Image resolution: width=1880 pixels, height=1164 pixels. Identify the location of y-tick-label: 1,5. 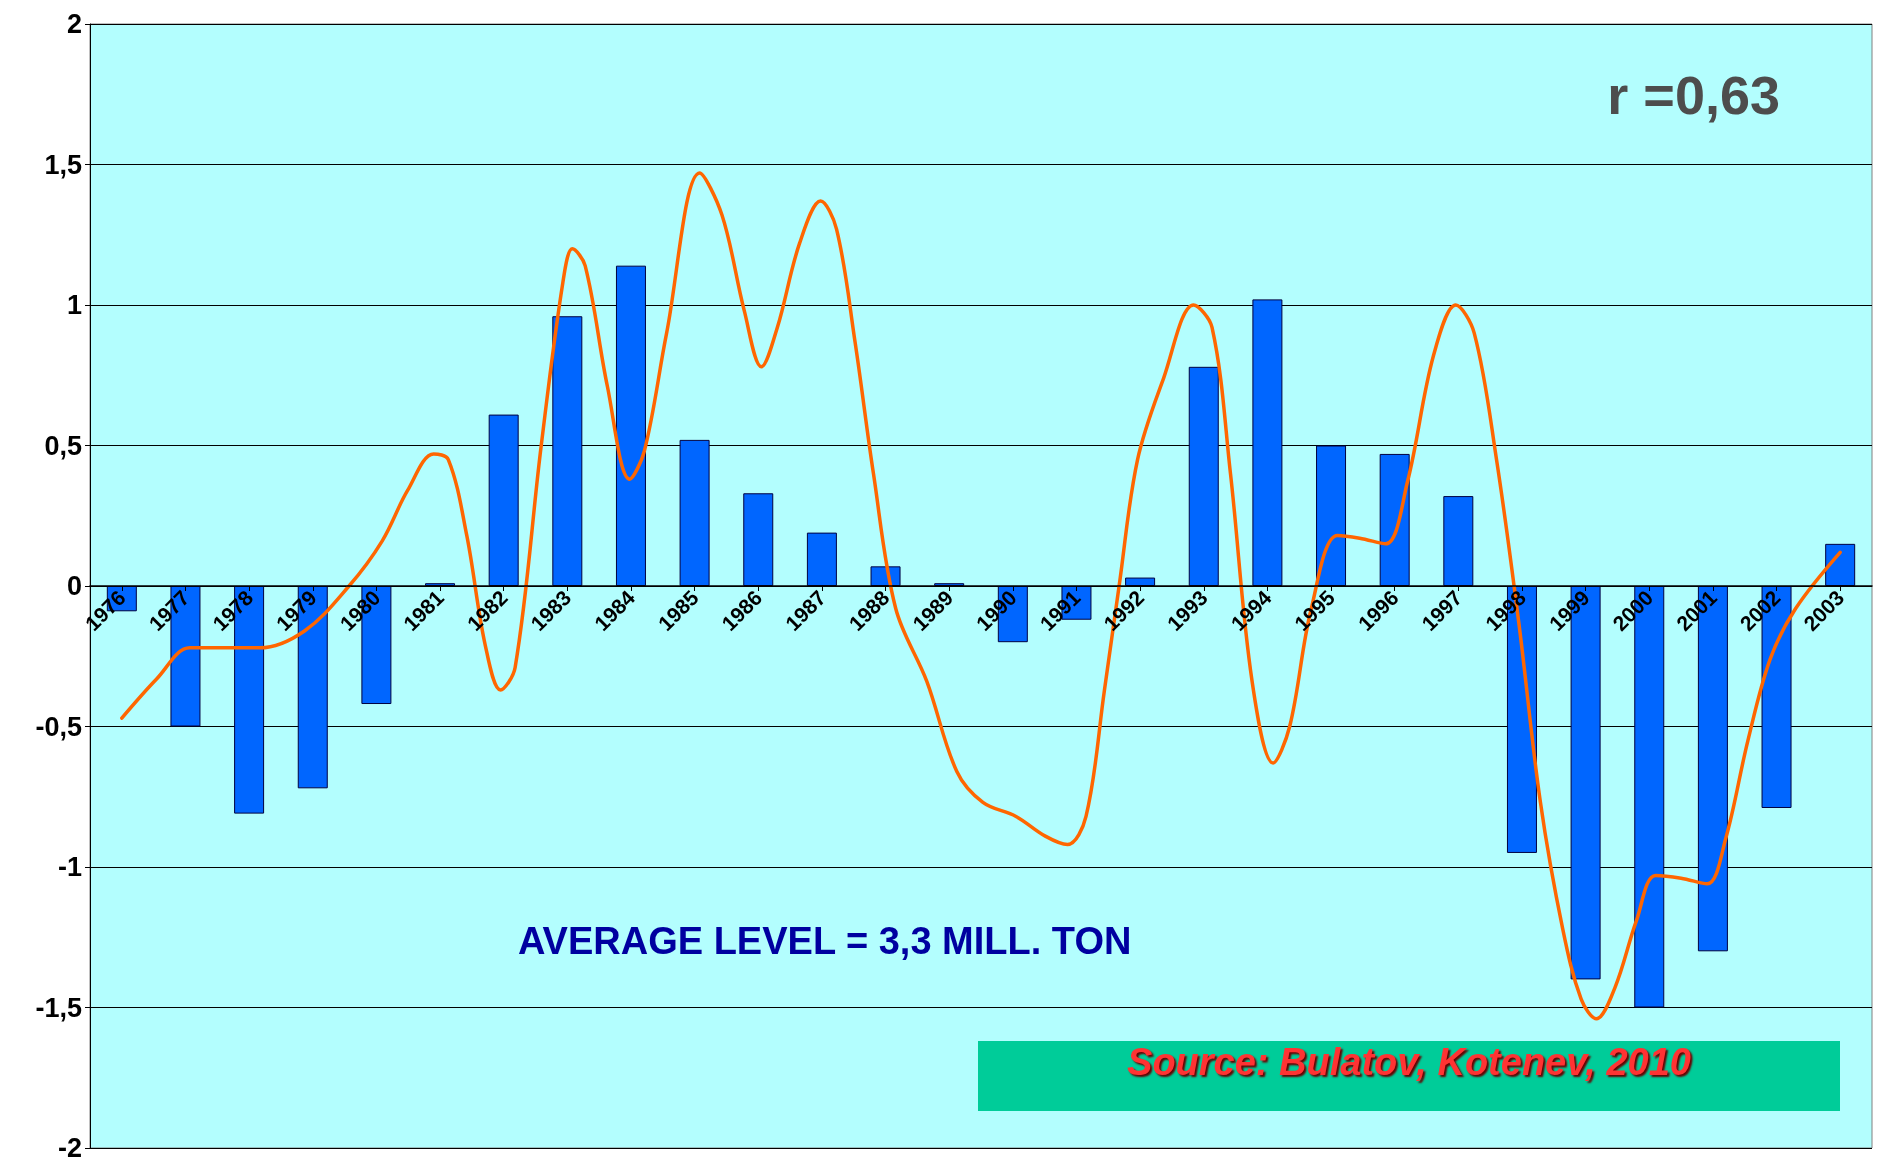
(63, 164).